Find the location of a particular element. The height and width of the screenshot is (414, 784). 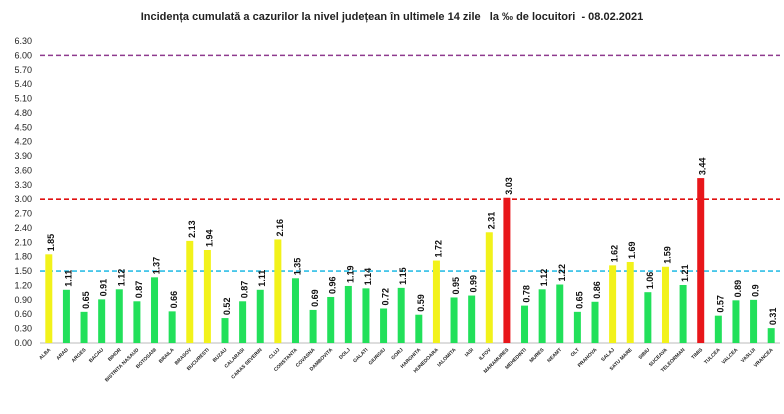

data-label: 1.69 is located at coordinates (632, 250).